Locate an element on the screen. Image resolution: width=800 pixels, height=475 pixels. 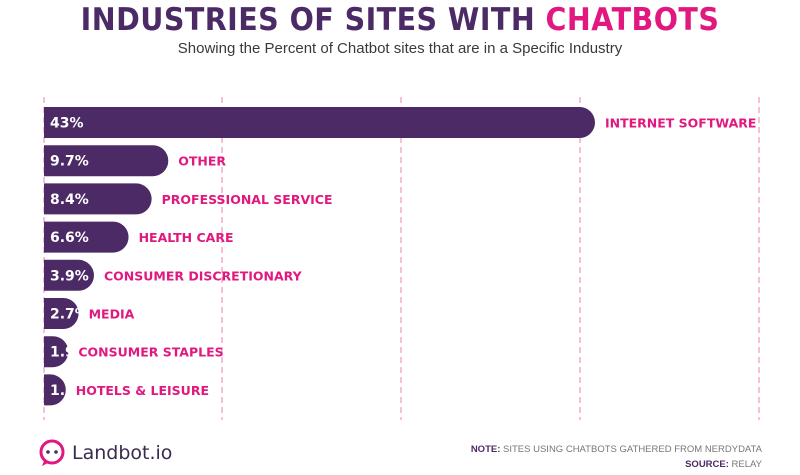
bar-category-label: HOTELS & LEISURE is located at coordinates (142, 390).